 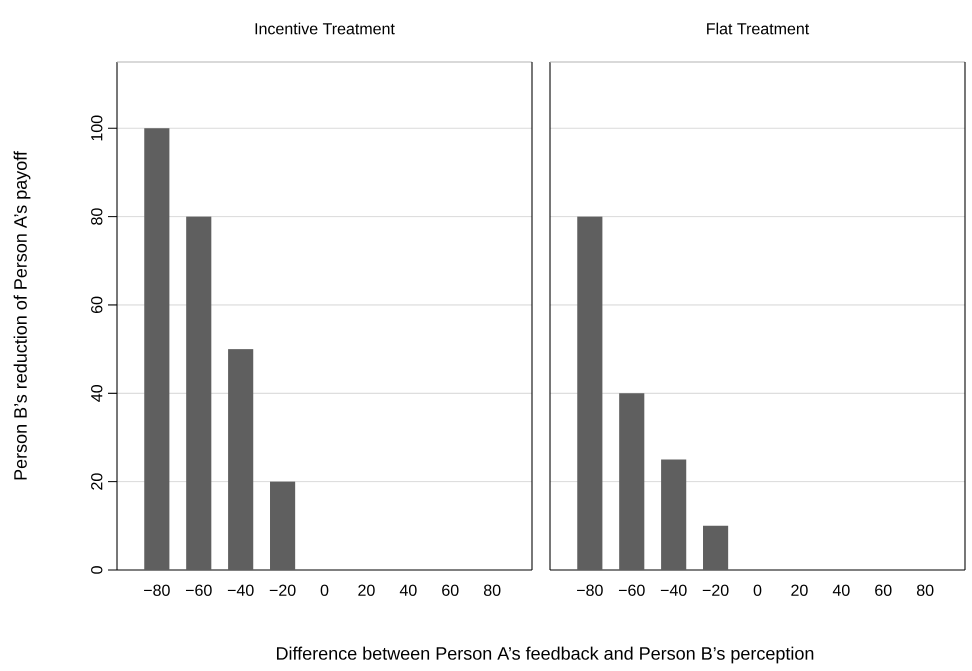 I want to click on y-tick-label: 40, so click(x=96, y=393).